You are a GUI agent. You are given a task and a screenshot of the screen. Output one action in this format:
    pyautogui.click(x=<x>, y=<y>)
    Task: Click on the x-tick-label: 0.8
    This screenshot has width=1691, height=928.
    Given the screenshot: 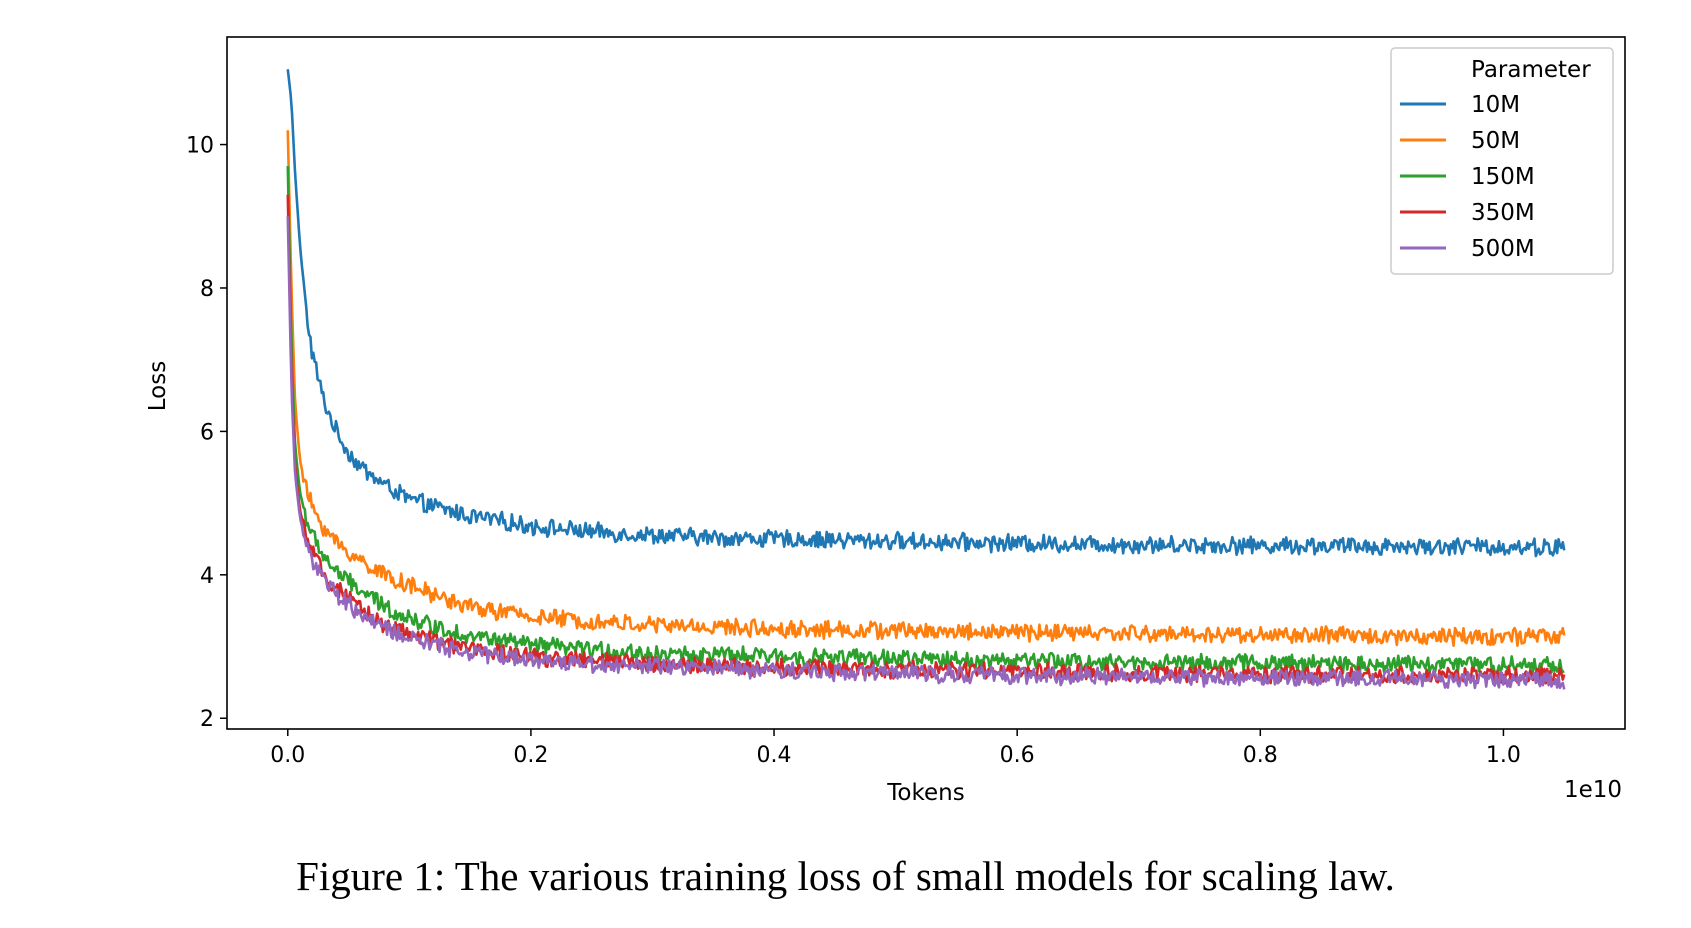 What is the action you would take?
    pyautogui.click(x=1260, y=755)
    